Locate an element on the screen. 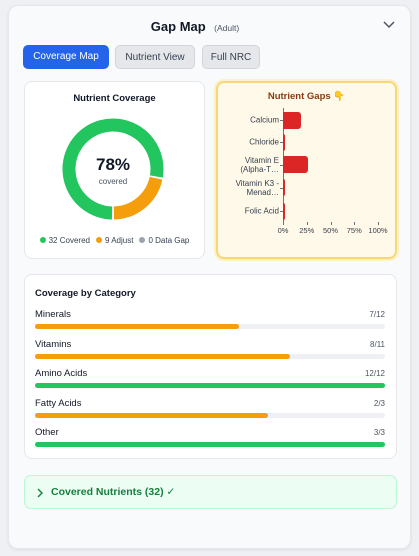 The height and width of the screenshot is (556, 419). category-name: Amino Acids is located at coordinates (61, 374).